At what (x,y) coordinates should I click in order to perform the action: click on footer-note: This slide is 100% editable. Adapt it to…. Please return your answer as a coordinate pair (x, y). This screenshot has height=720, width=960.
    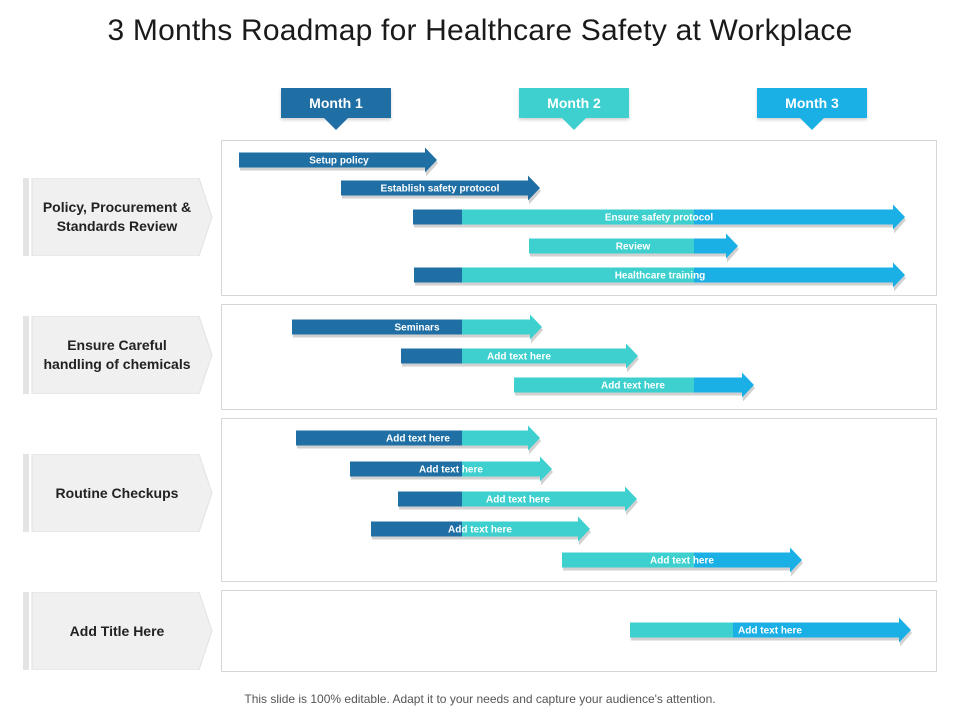
    Looking at the image, I should click on (480, 699).